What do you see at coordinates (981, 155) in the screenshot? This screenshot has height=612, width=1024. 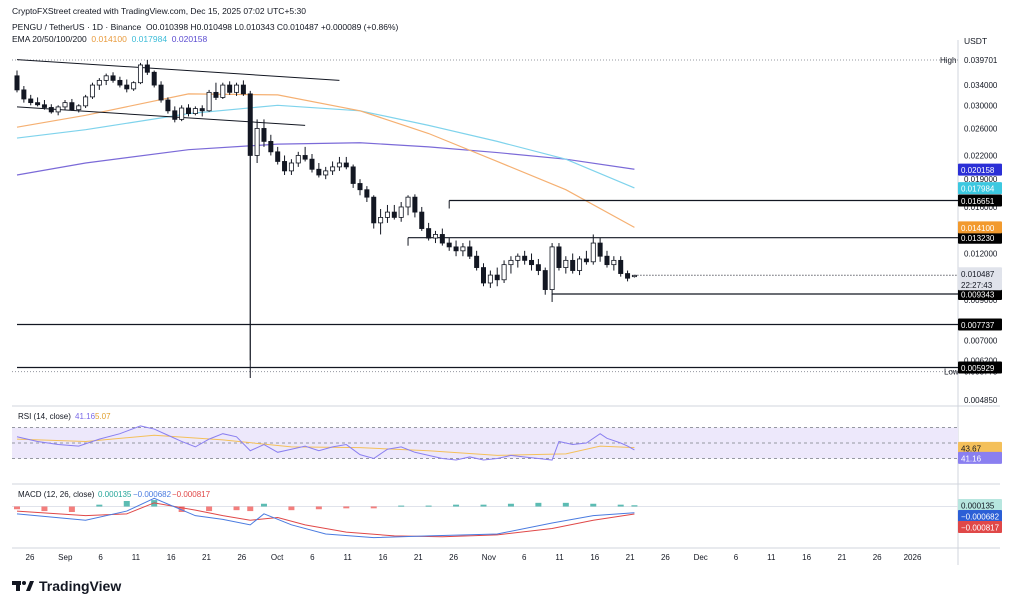 I see `price-tick: 0.022000` at bounding box center [981, 155].